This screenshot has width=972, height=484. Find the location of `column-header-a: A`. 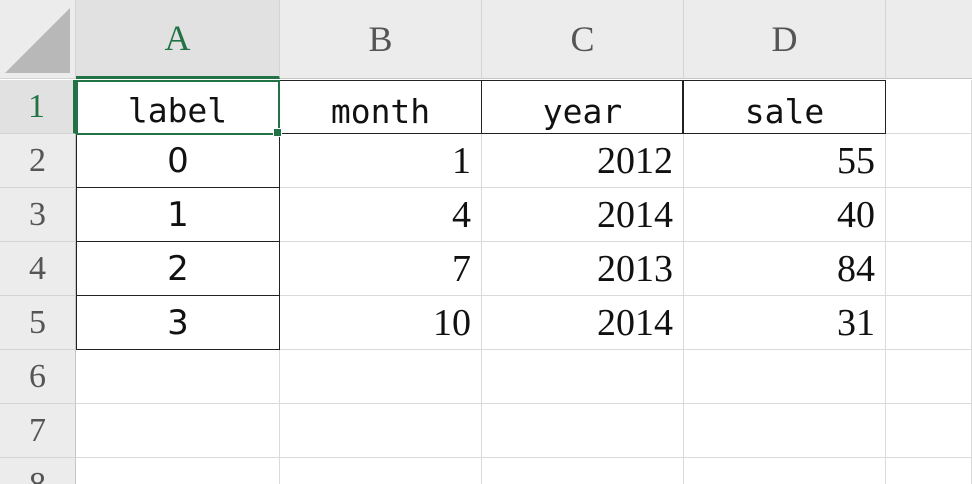

column-header-a: A is located at coordinates (178, 39).